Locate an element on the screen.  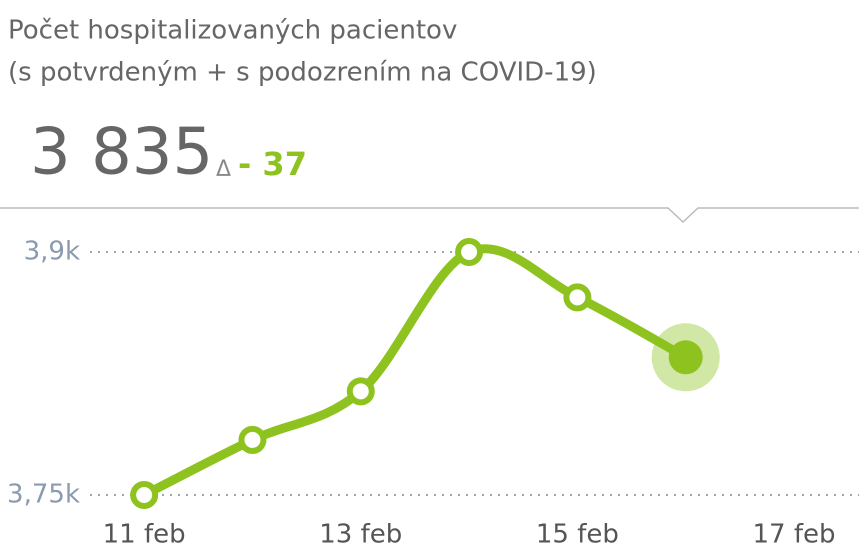
delta-value: - 37 is located at coordinates (272, 164).